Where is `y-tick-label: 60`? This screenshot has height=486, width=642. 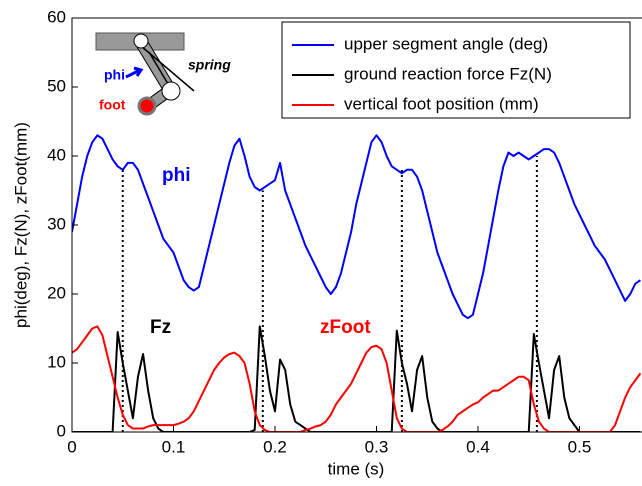 y-tick-label: 60 is located at coordinates (56, 16).